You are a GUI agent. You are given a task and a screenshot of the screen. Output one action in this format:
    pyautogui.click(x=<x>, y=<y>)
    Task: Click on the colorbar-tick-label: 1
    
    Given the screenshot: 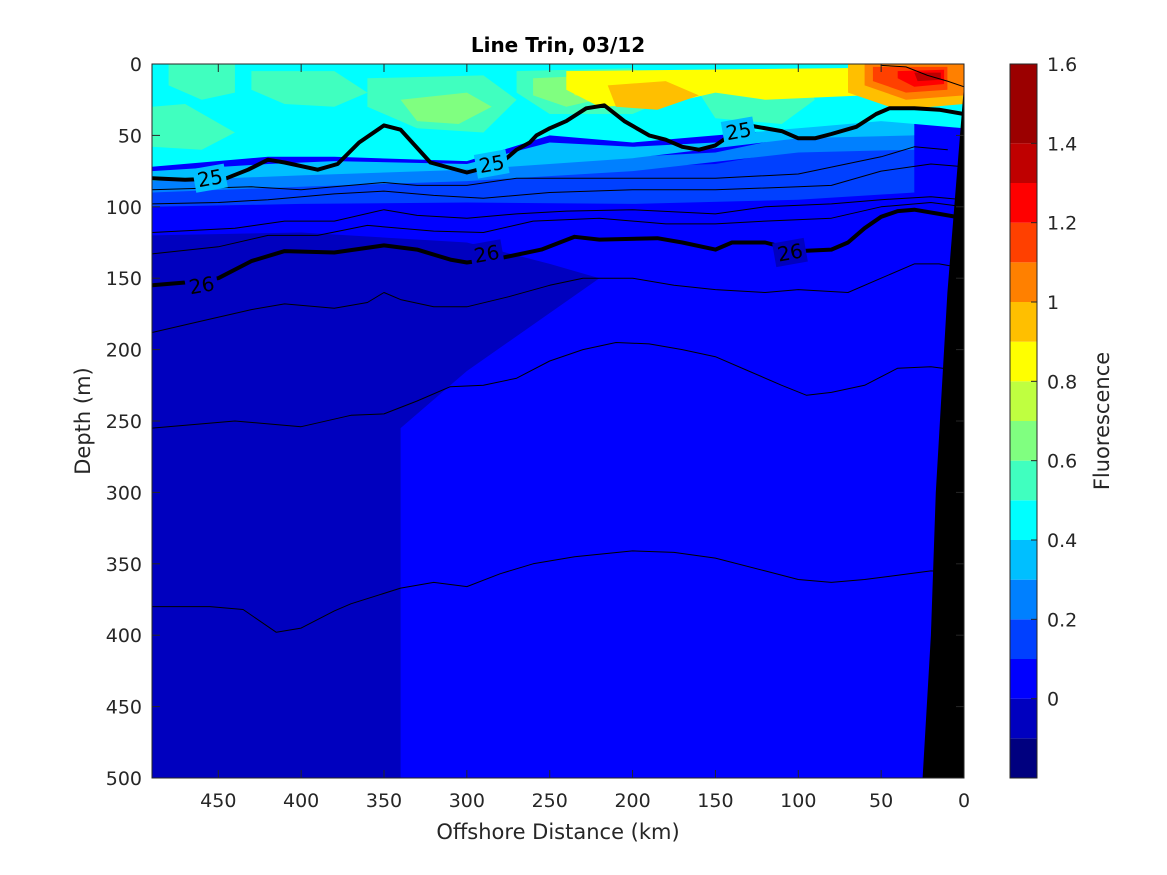 What is the action you would take?
    pyautogui.click(x=1053, y=303)
    